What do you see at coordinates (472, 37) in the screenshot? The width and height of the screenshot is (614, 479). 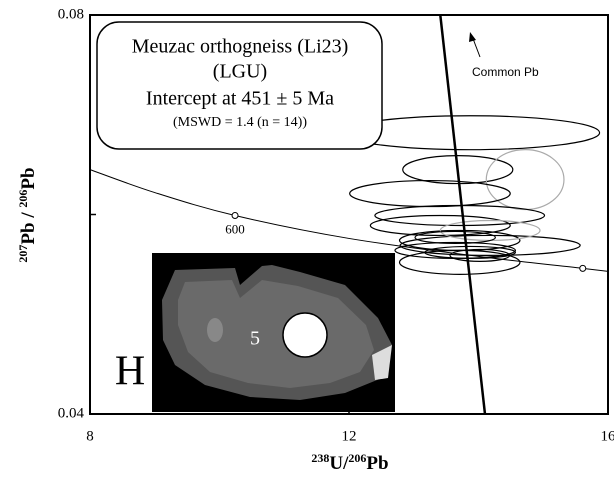 I see `arrow-head` at bounding box center [472, 37].